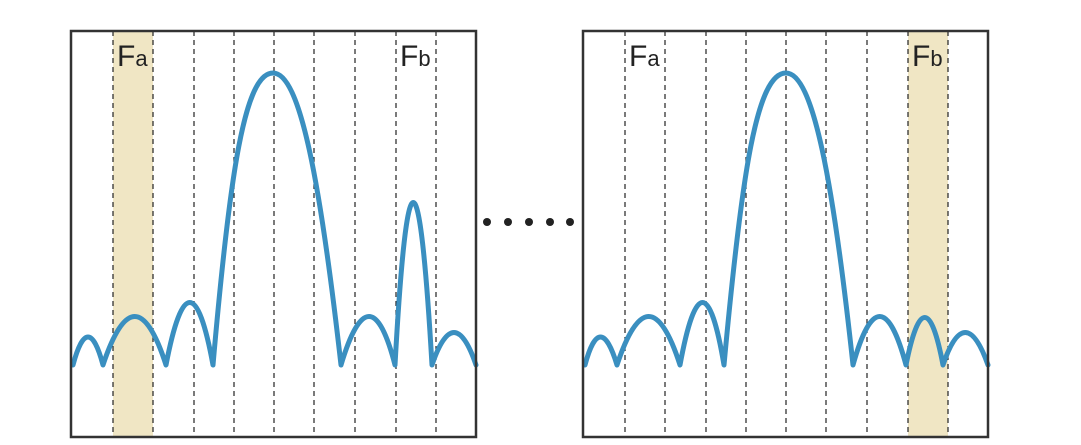  I want to click on ellipsis, so click(528, 222).